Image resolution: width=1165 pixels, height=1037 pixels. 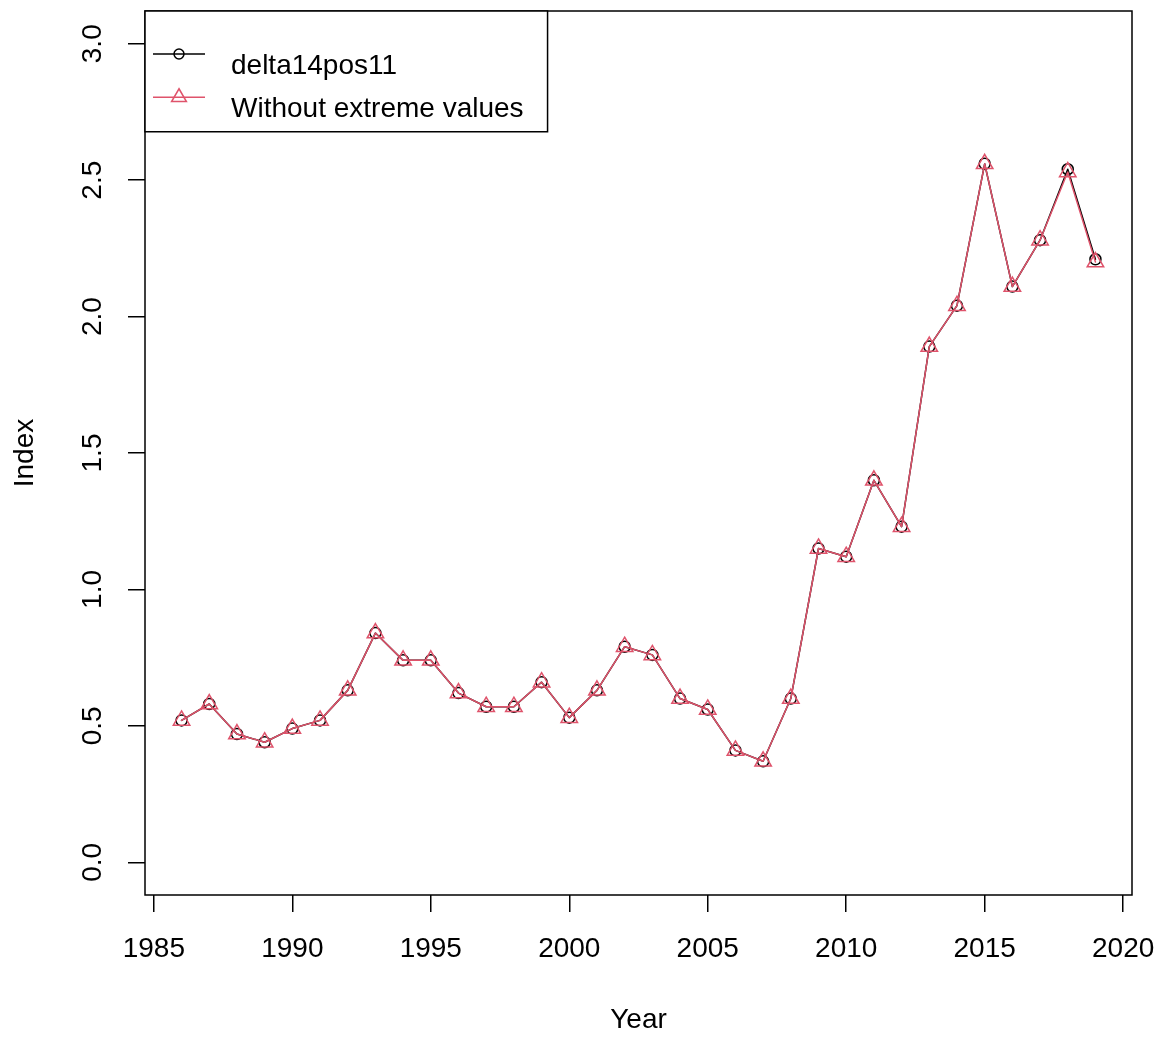 I want to click on legend-label: delta14pos11, so click(x=314, y=64).